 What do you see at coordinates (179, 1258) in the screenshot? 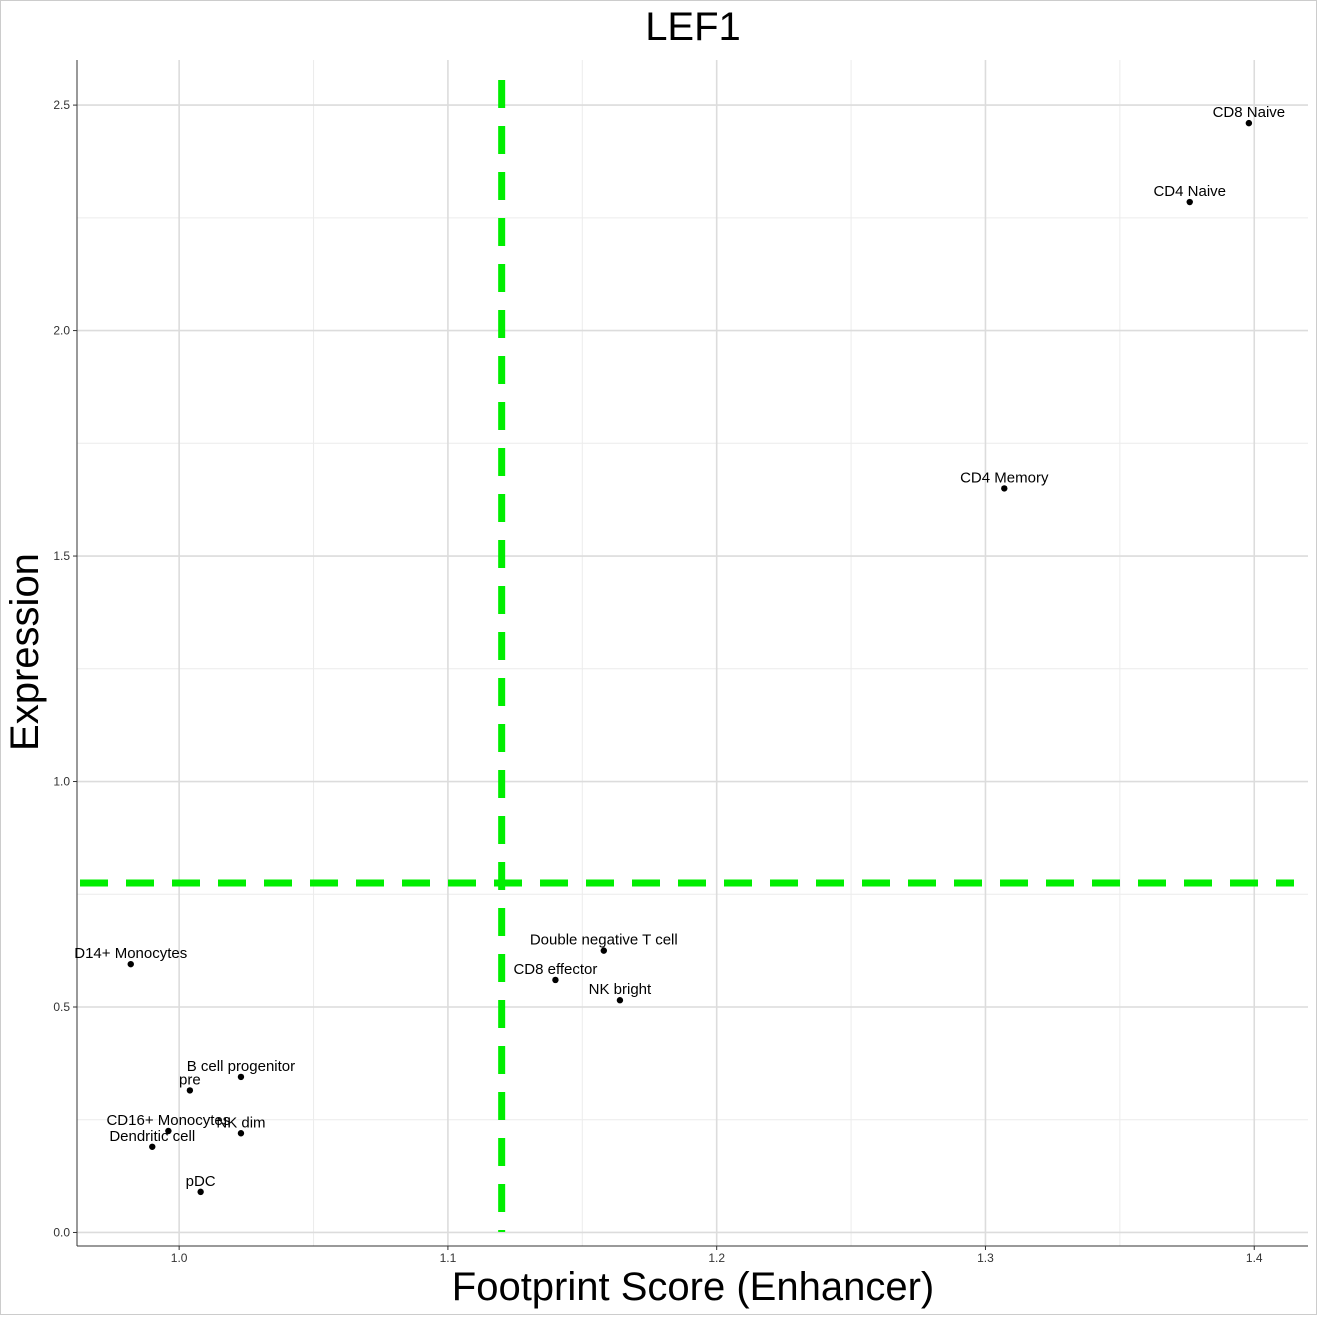
I see `x-tick-label: 1.0` at bounding box center [179, 1258].